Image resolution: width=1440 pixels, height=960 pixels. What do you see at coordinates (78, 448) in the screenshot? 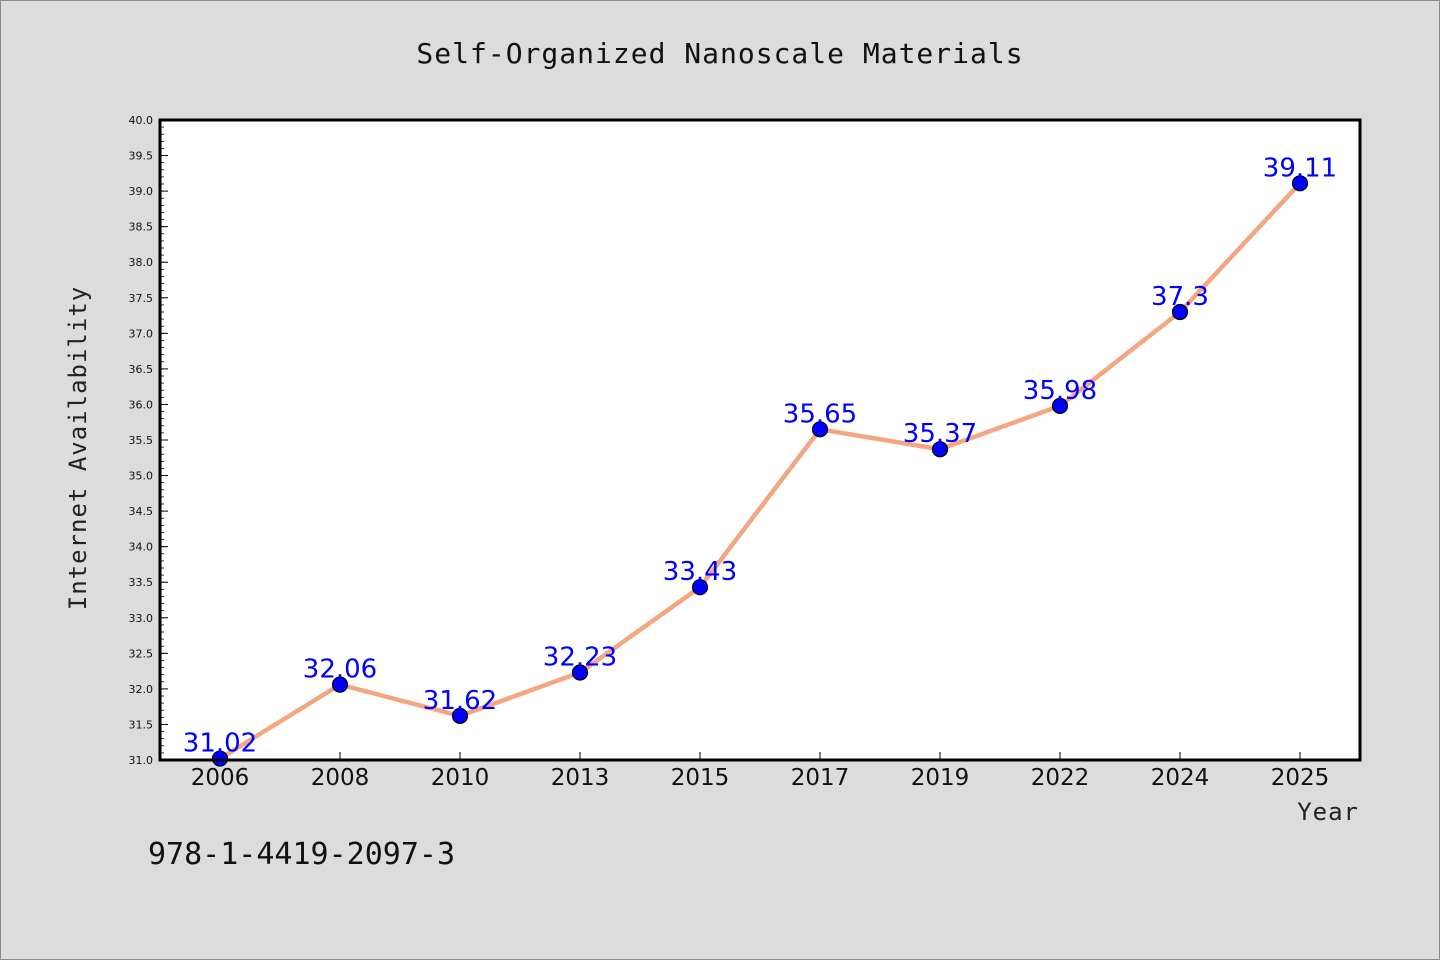
I see `y-axis-title: Internet Availability` at bounding box center [78, 448].